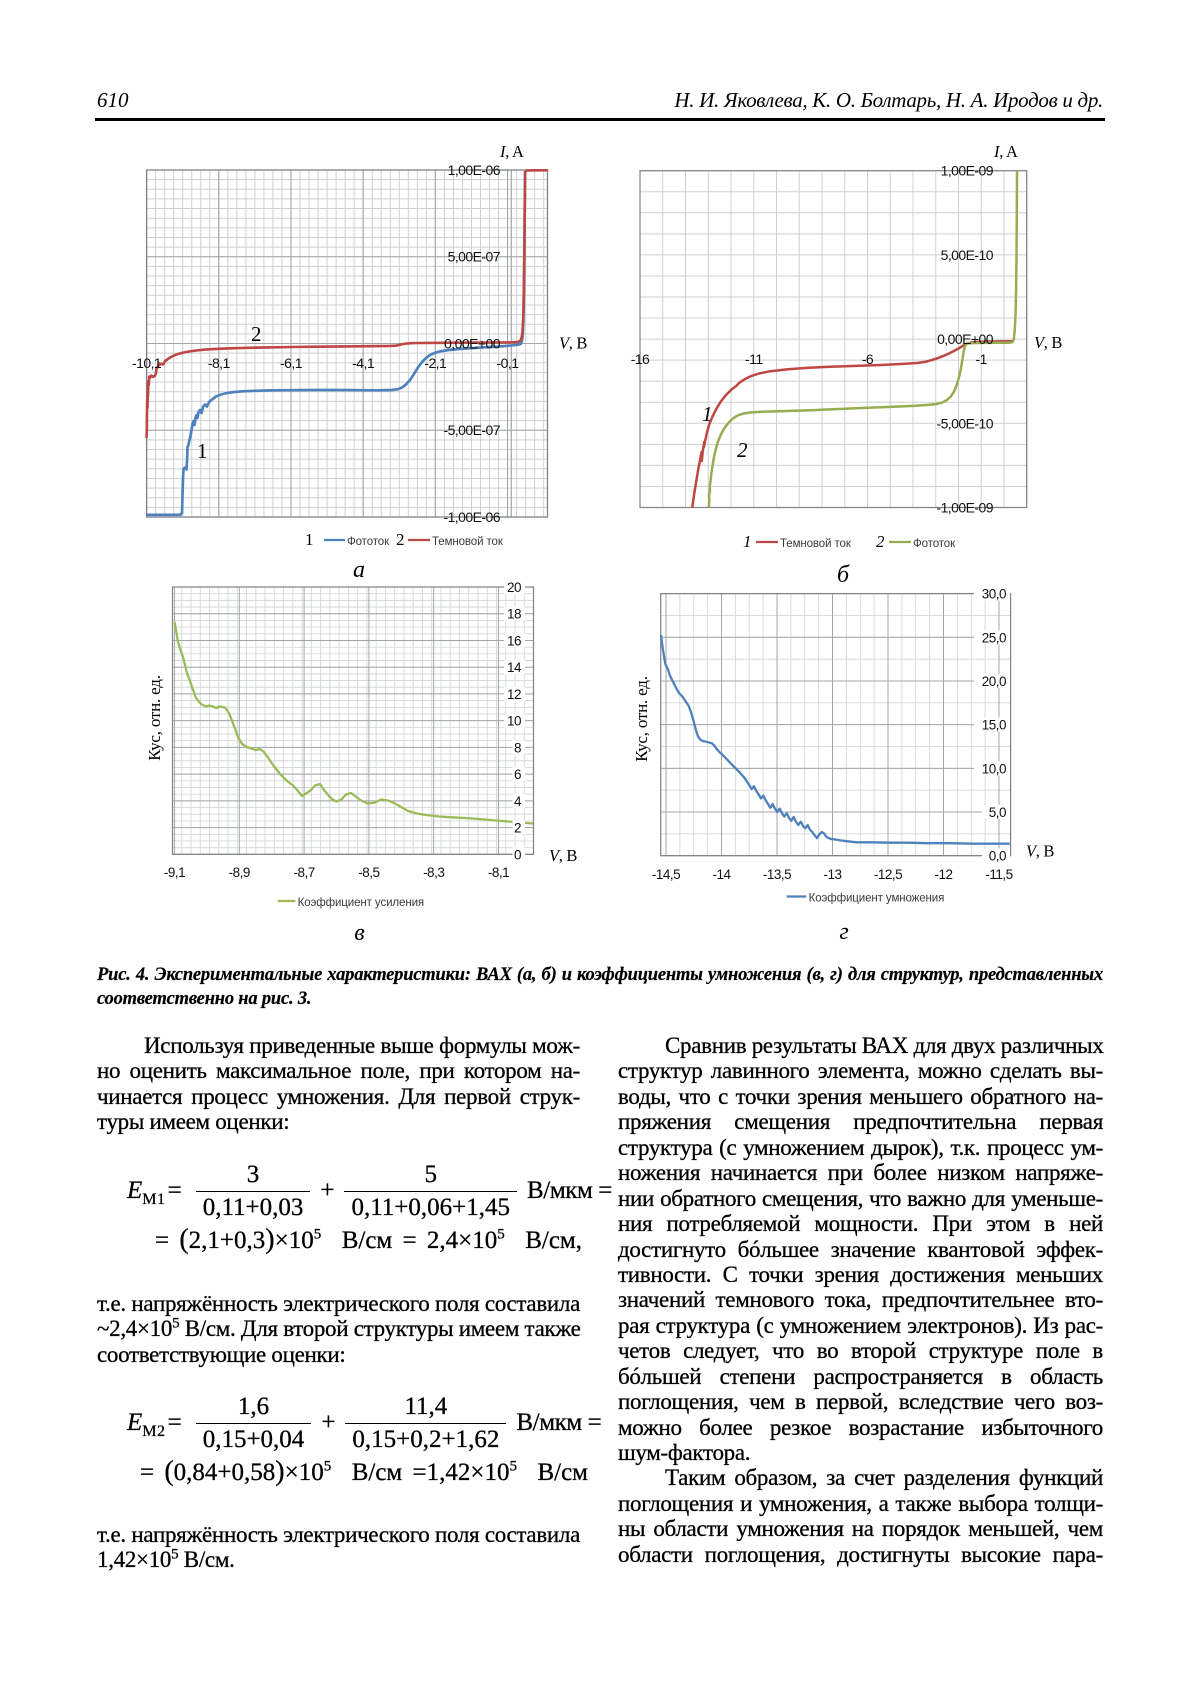 The image size is (1200, 1698). I want to click on svg-text: -6,1, so click(291, 363).